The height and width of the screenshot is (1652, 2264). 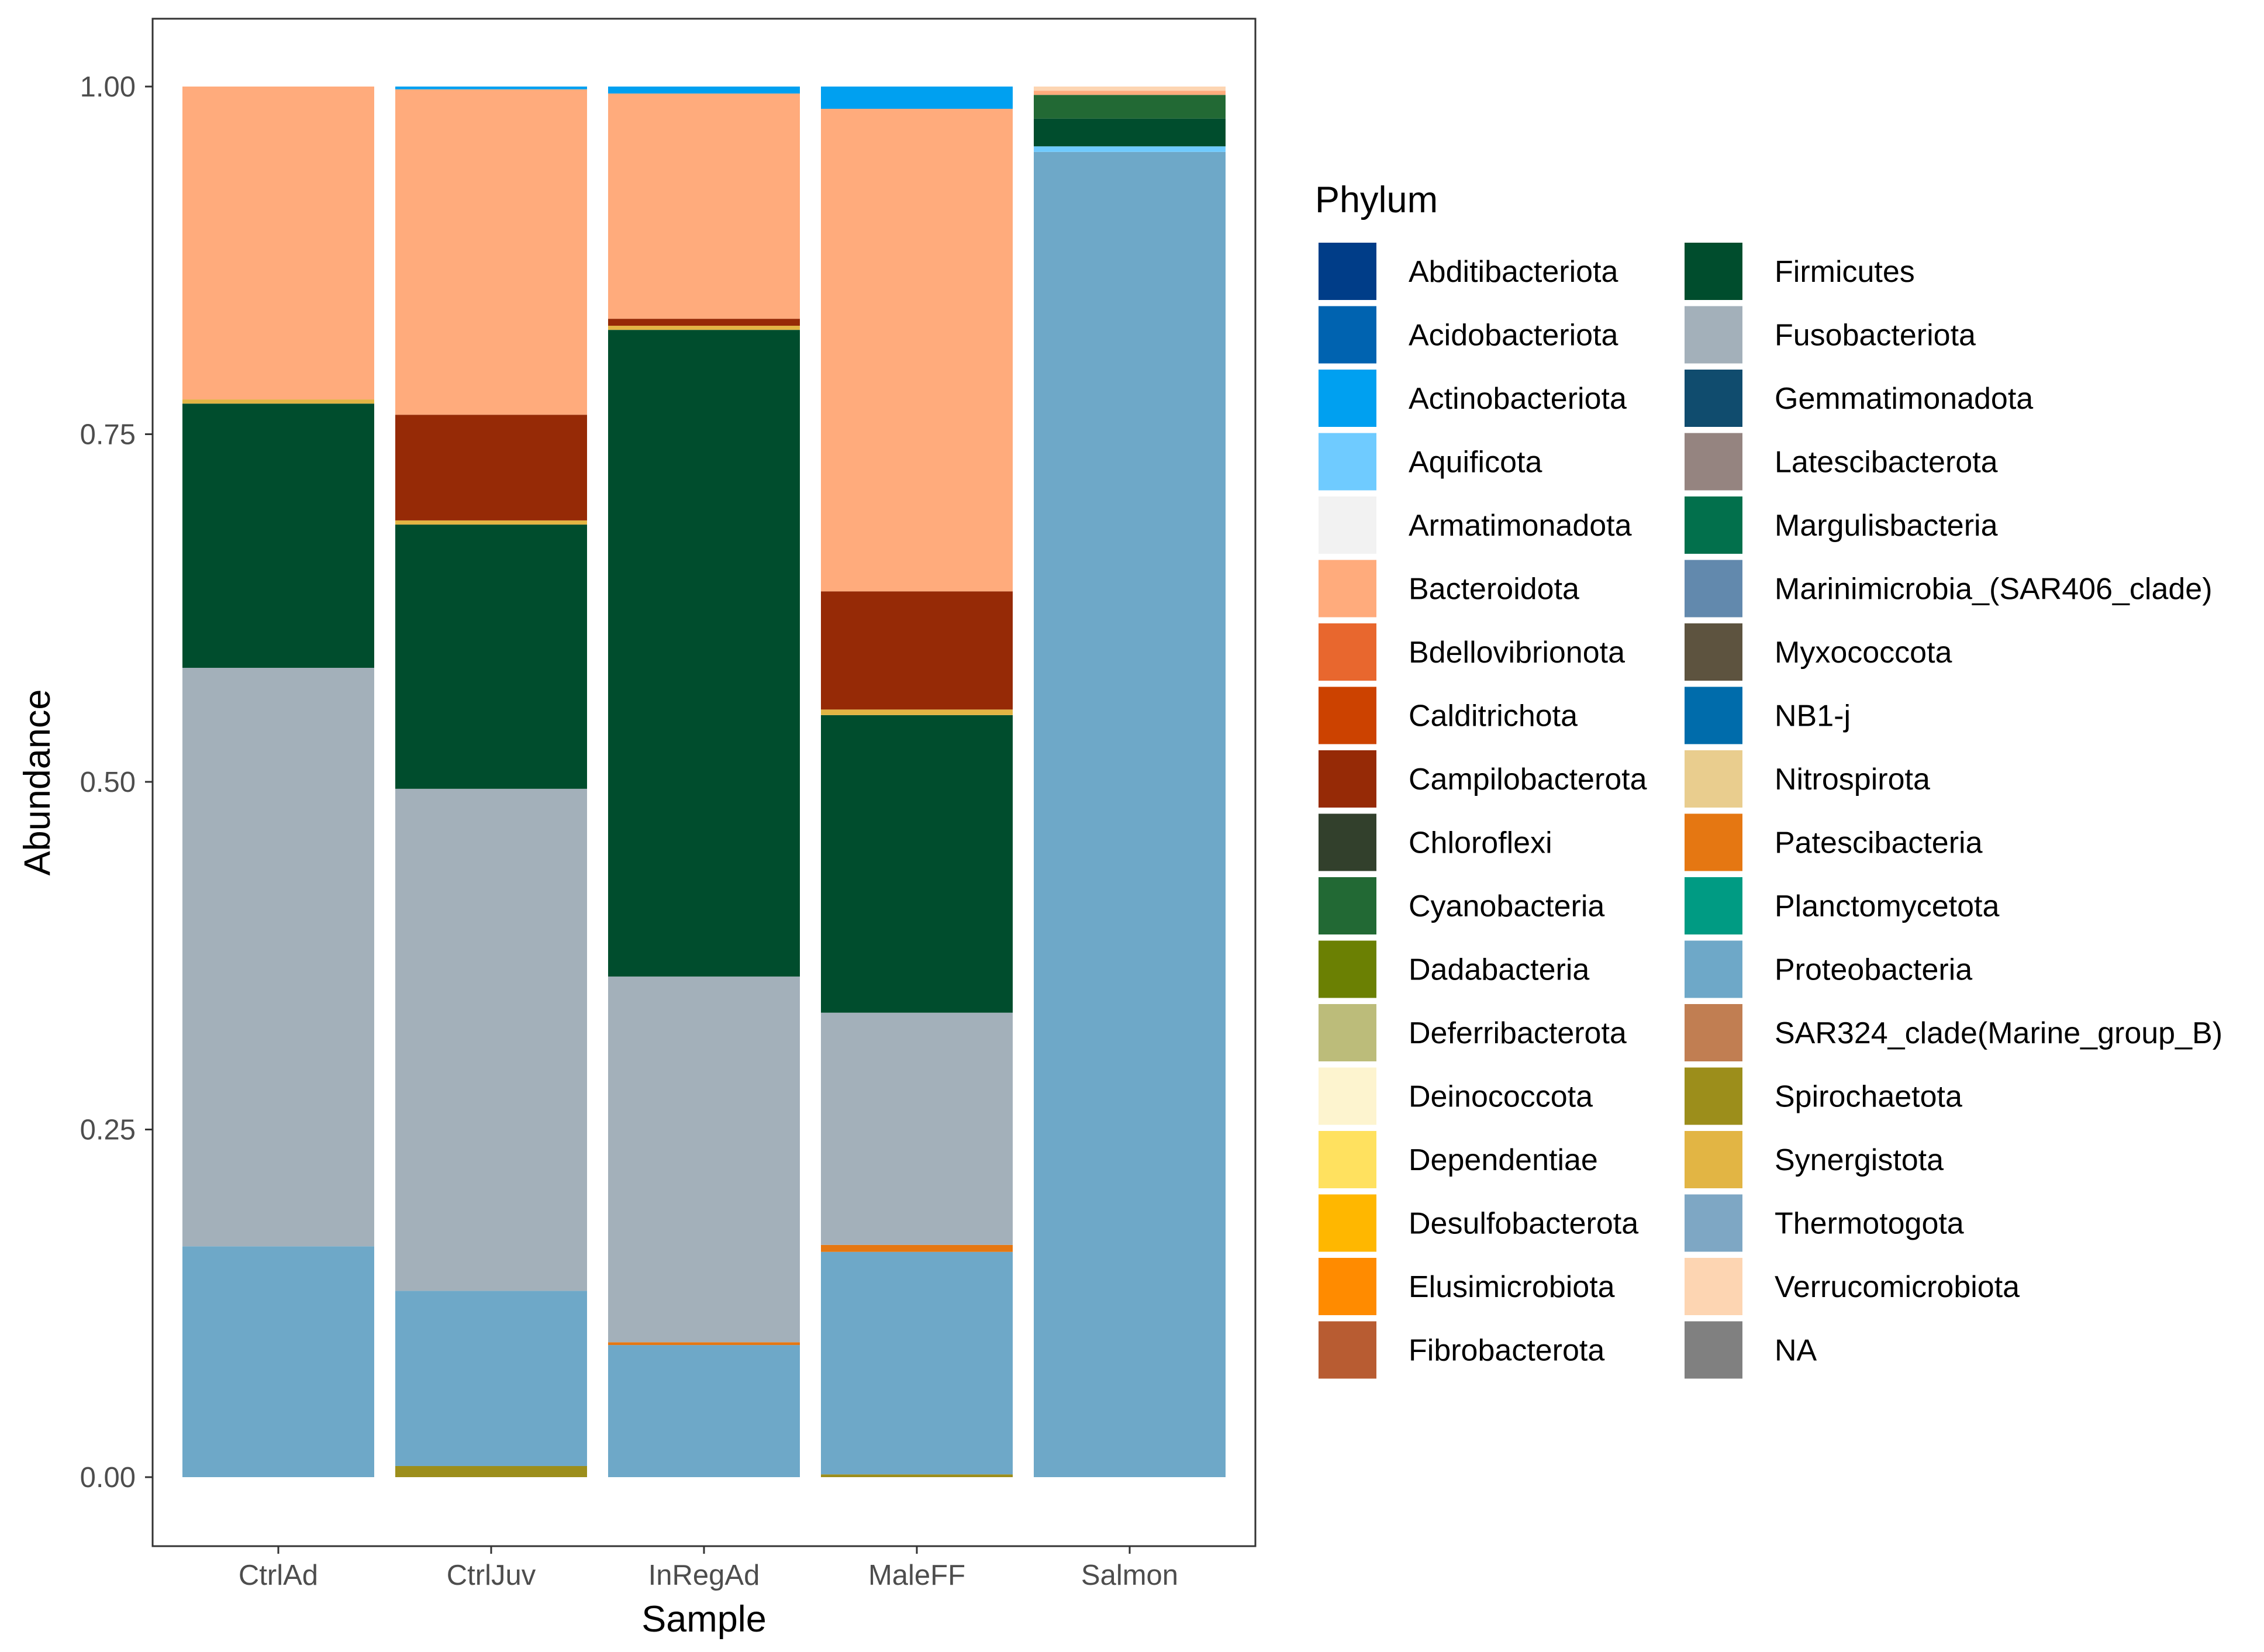 I want to click on bar-segment-Salmon-Bacteroidota, so click(x=1130, y=93).